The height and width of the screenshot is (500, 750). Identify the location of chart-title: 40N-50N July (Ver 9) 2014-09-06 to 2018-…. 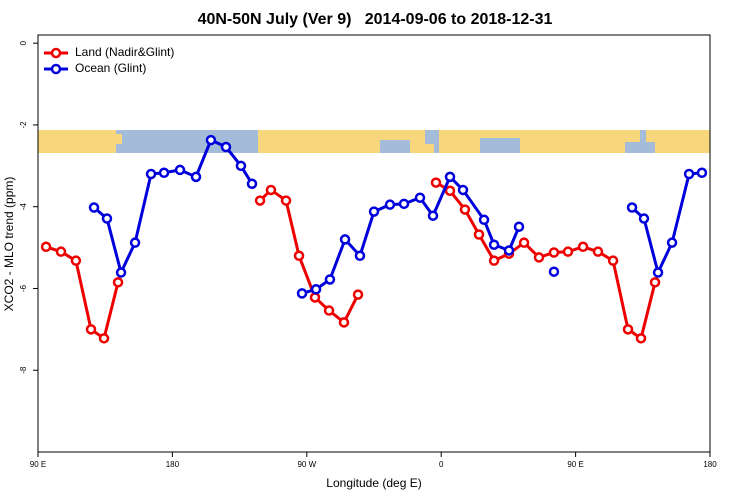
(375, 19).